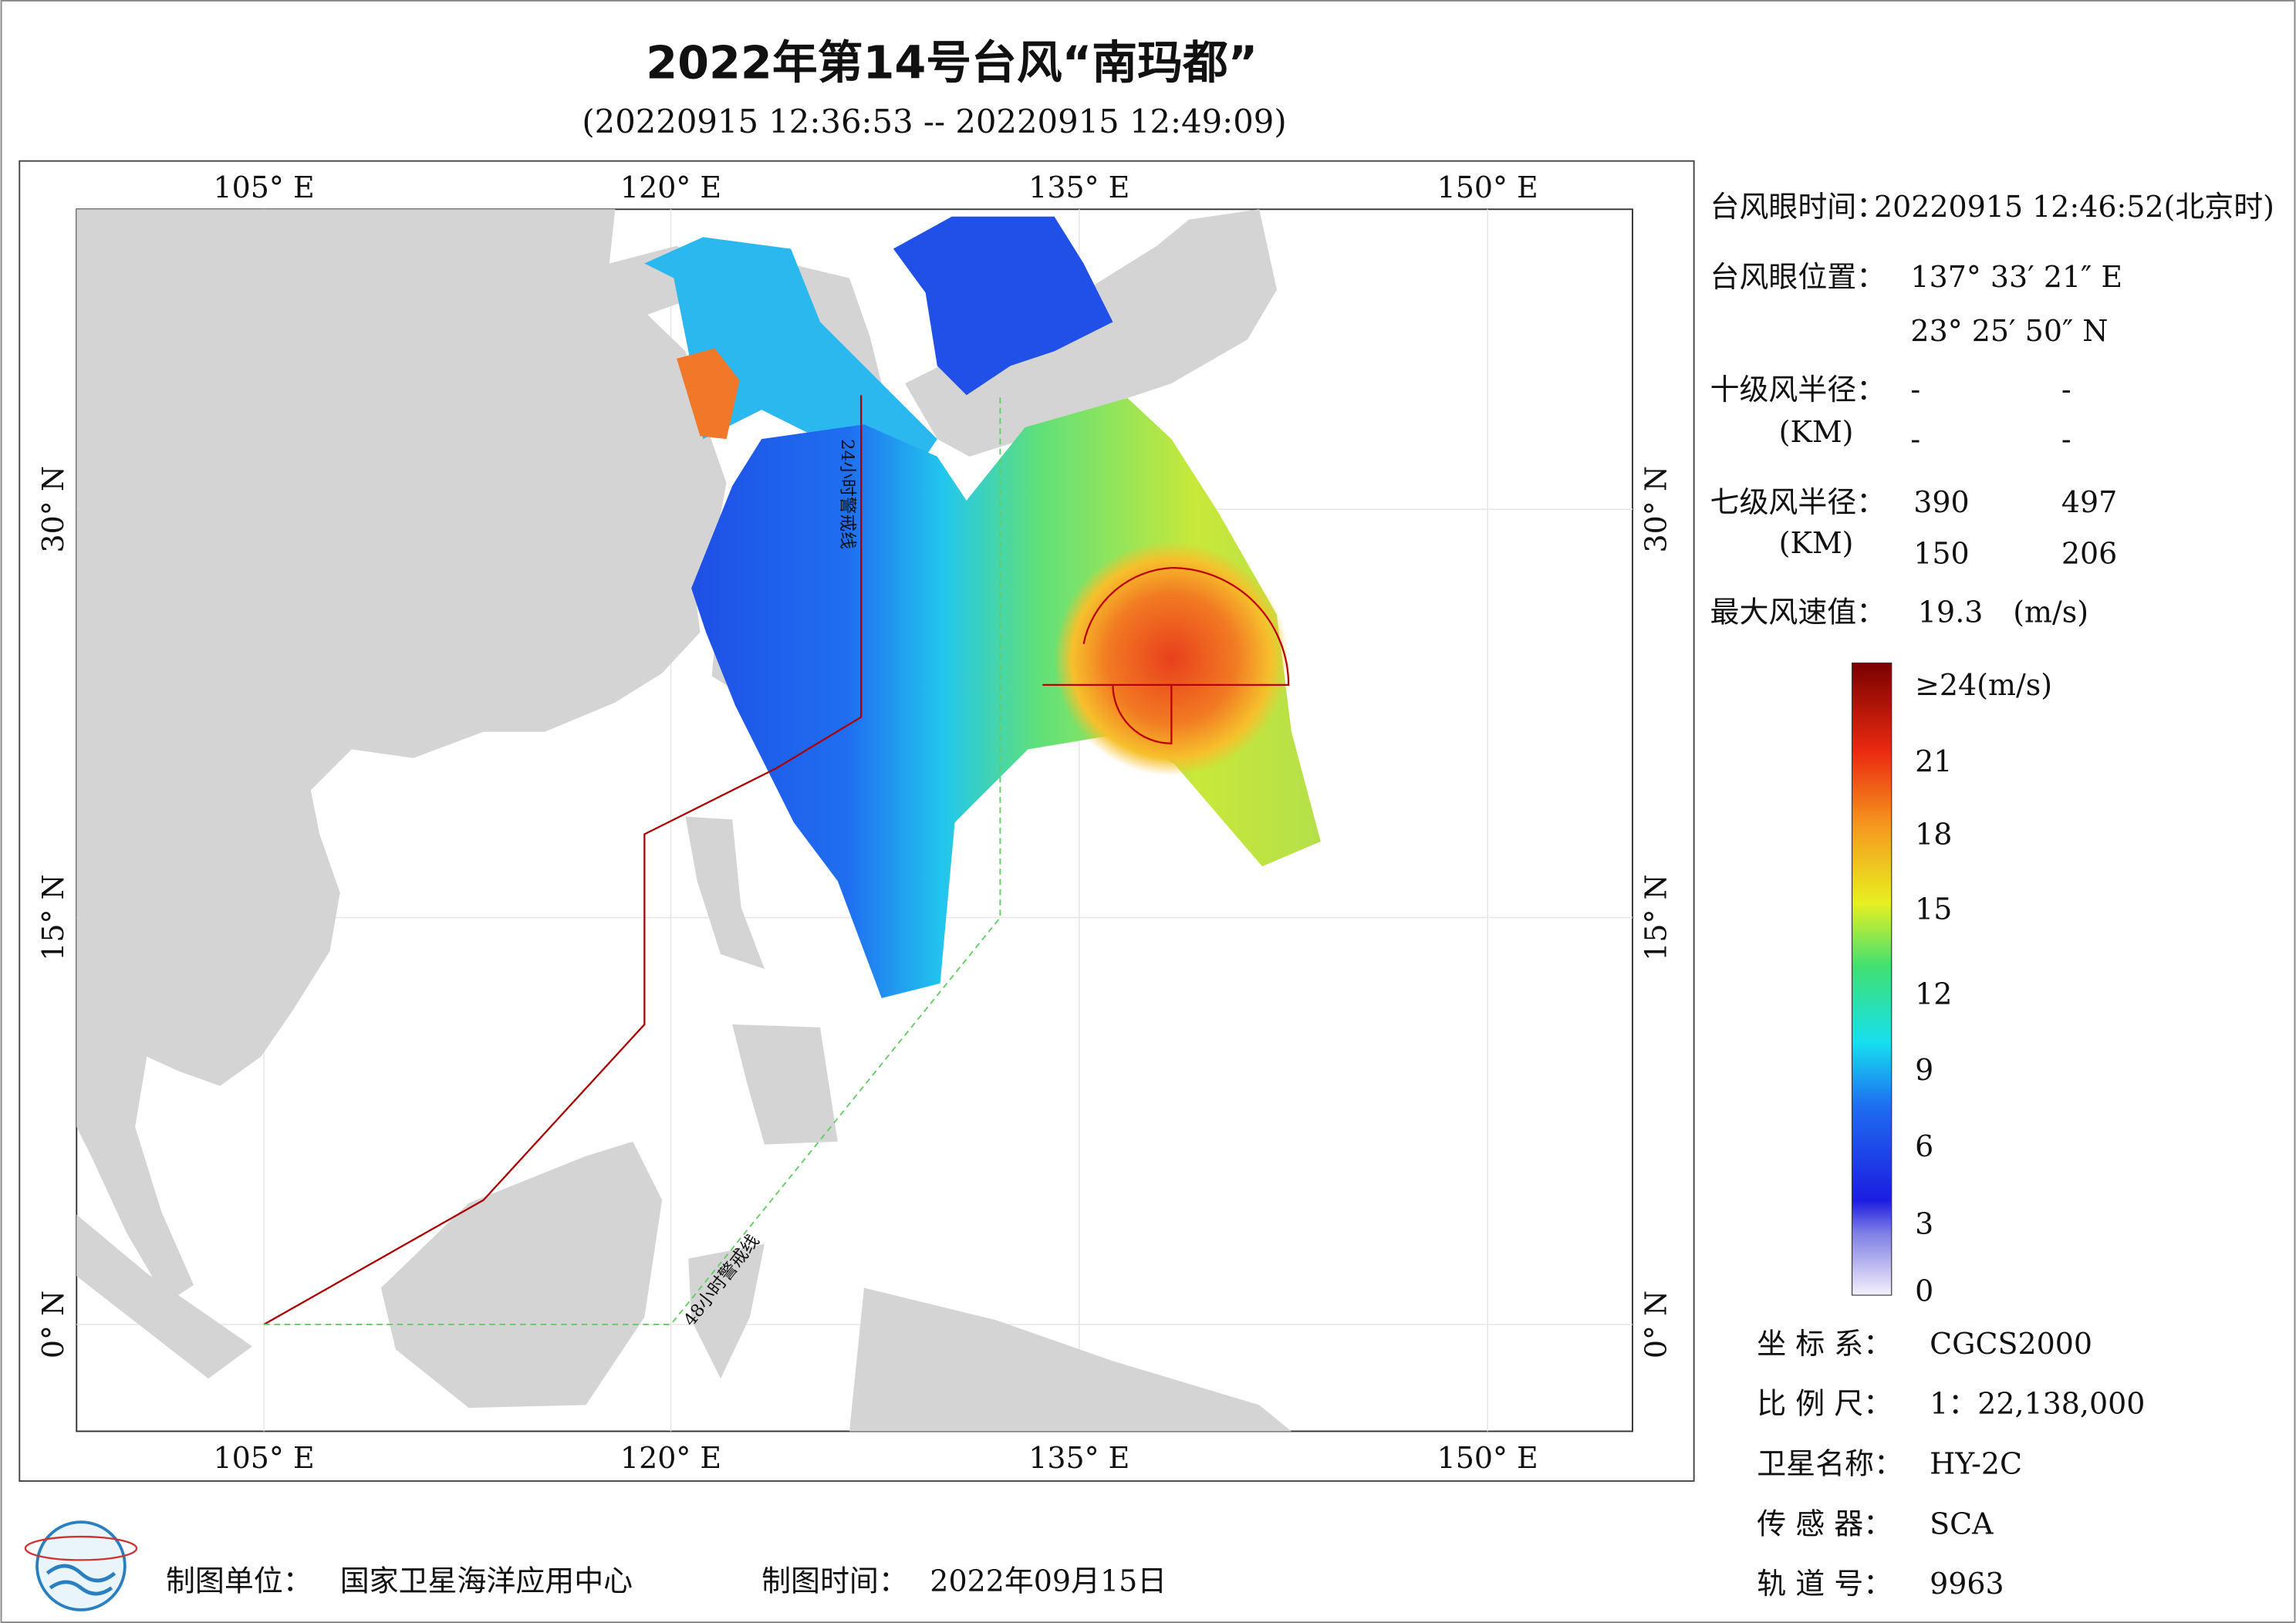  What do you see at coordinates (952, 62) in the screenshot?
I see `title: 2022年第14号台风“南玛都”` at bounding box center [952, 62].